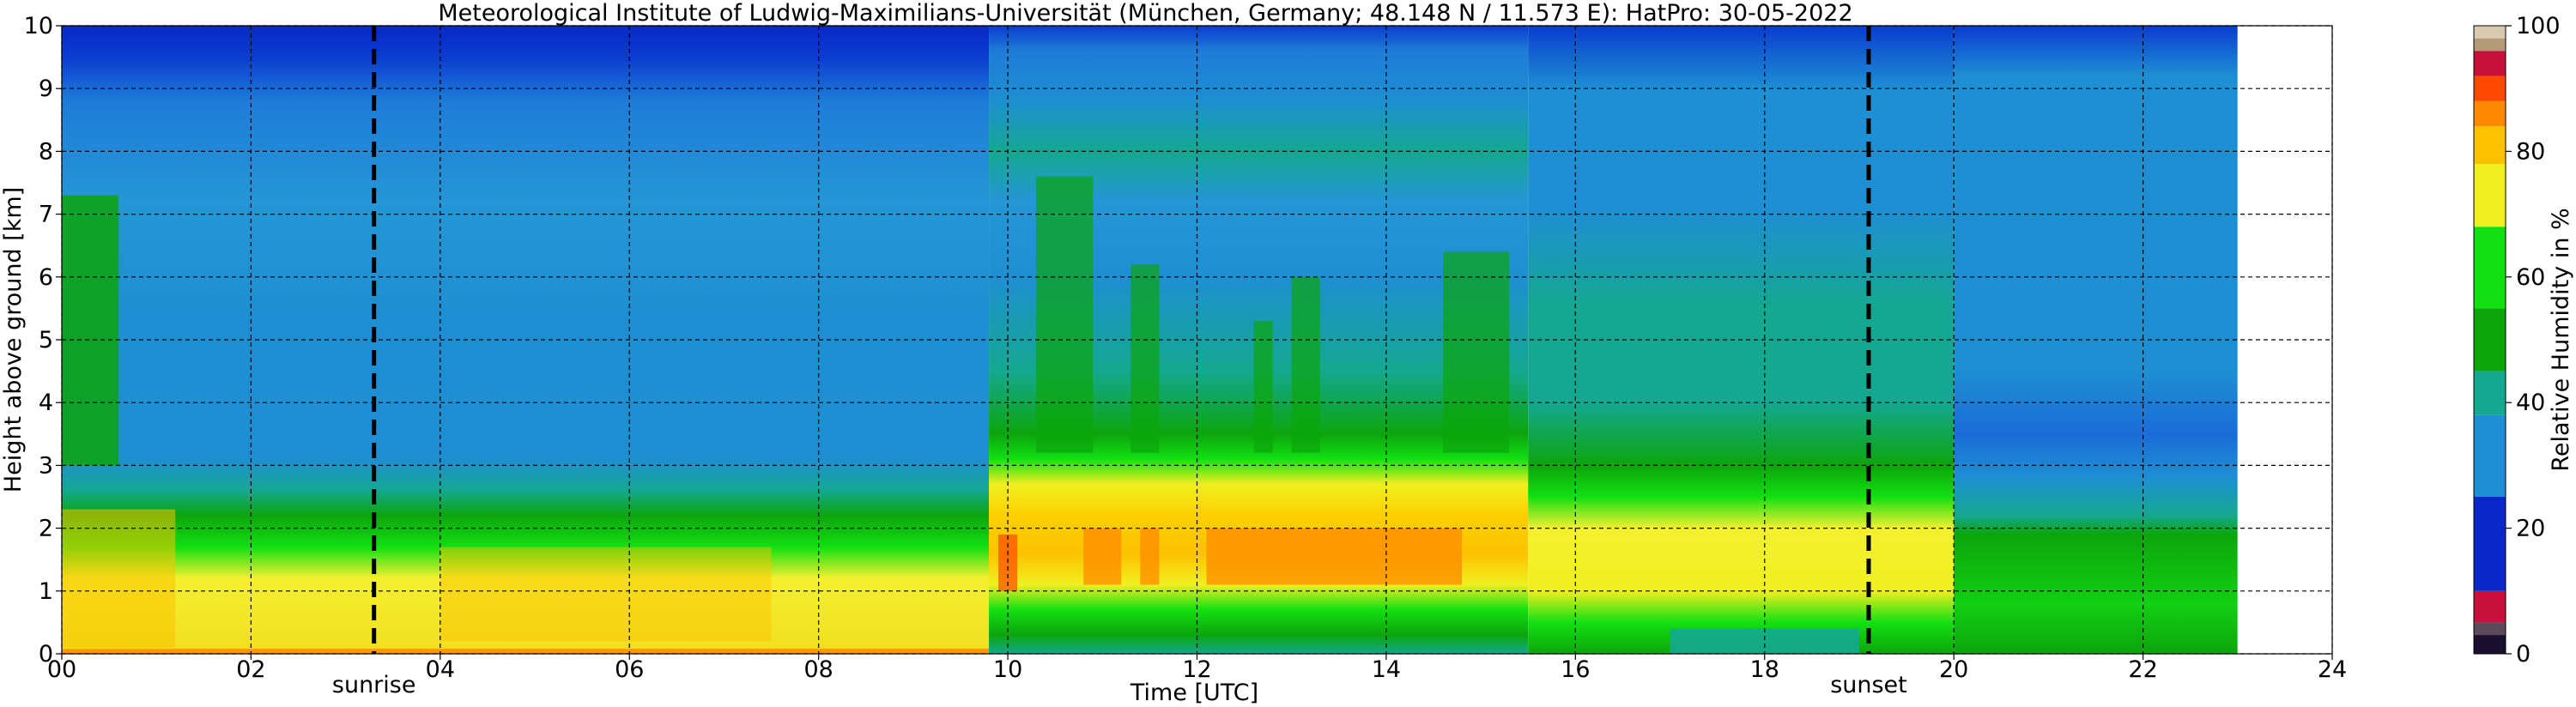 This screenshot has height=707, width=2576. What do you see at coordinates (46, 465) in the screenshot?
I see `y-tick-label: 3` at bounding box center [46, 465].